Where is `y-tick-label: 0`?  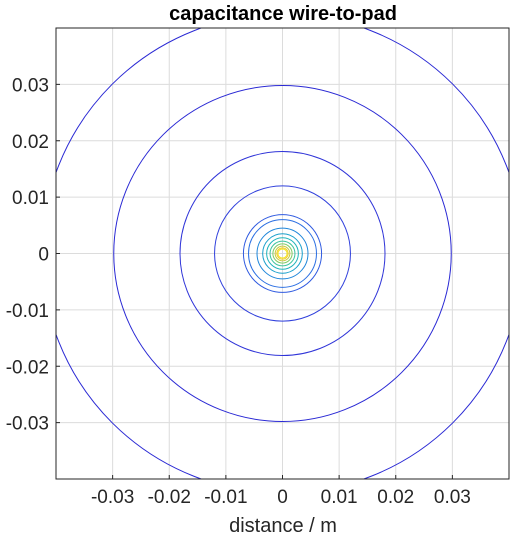
y-tick-label: 0 is located at coordinates (43, 255).